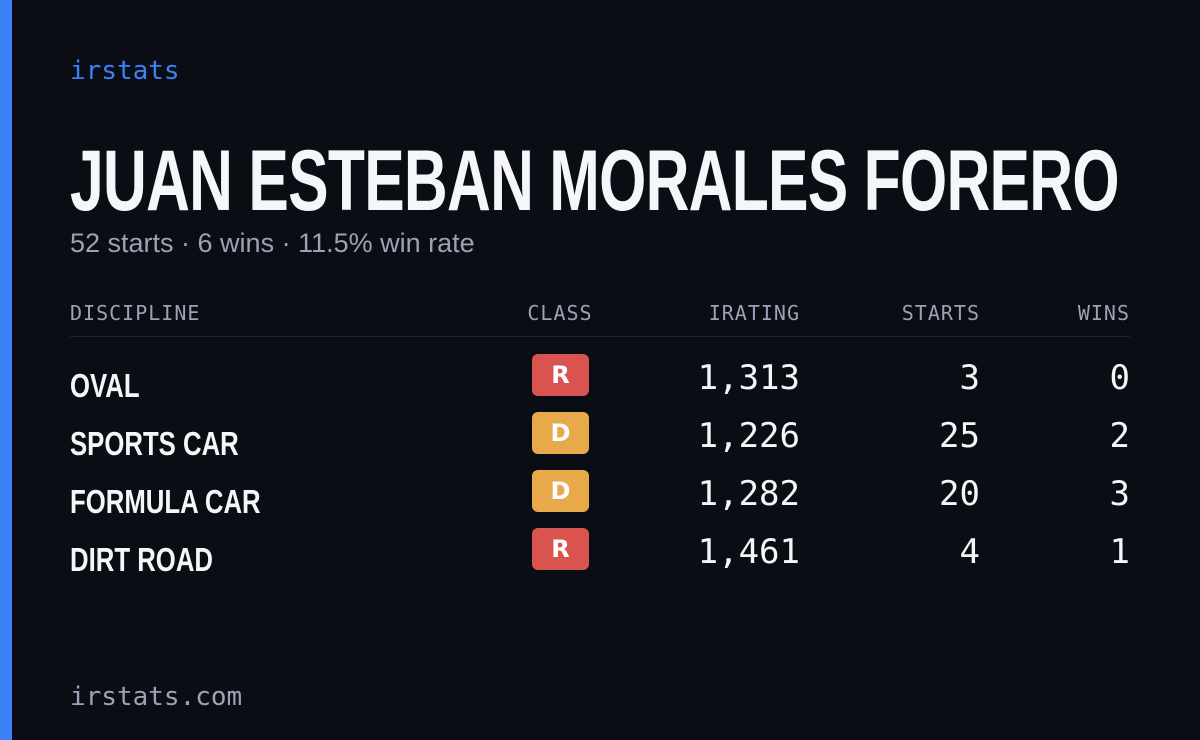  What do you see at coordinates (135, 313) in the screenshot?
I see `header-cell: DISCIPLINE` at bounding box center [135, 313].